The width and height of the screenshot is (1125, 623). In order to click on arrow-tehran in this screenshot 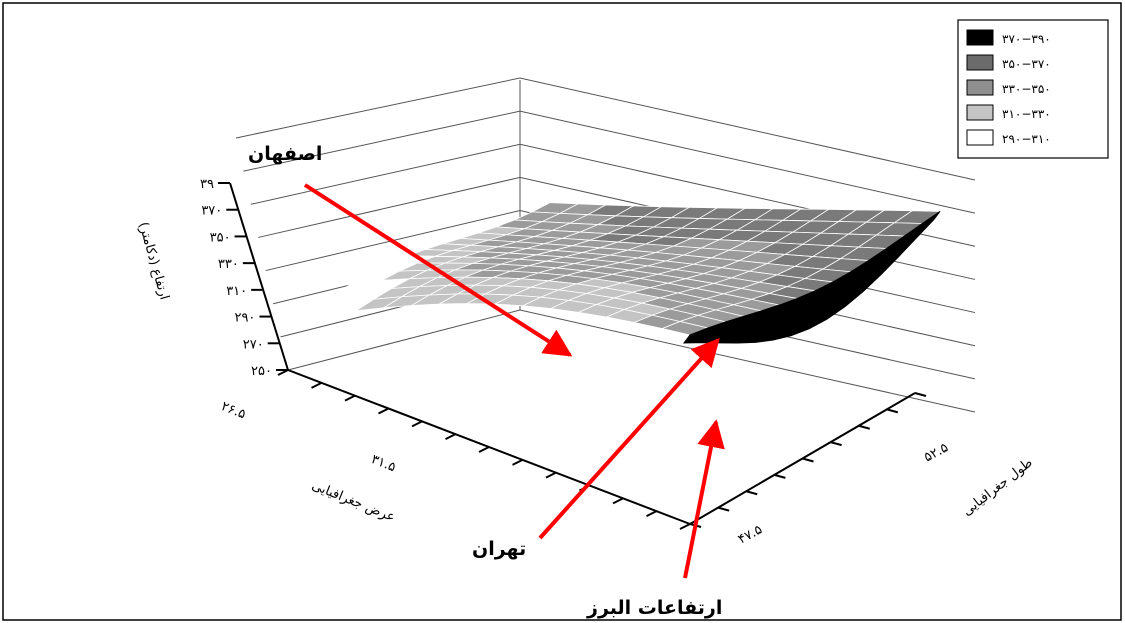, I will do `click(629, 438)`.